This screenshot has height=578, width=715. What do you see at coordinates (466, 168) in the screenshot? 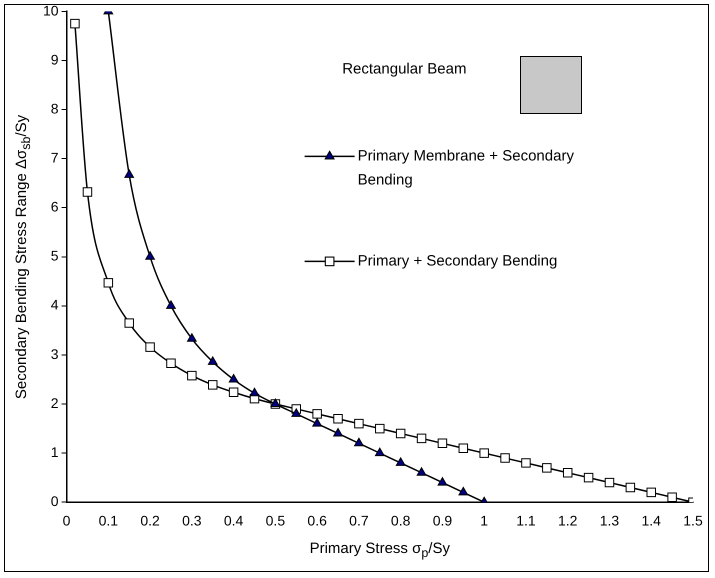
I see `legend-label: Primary Membrane + Secondary Bending` at bounding box center [466, 168].